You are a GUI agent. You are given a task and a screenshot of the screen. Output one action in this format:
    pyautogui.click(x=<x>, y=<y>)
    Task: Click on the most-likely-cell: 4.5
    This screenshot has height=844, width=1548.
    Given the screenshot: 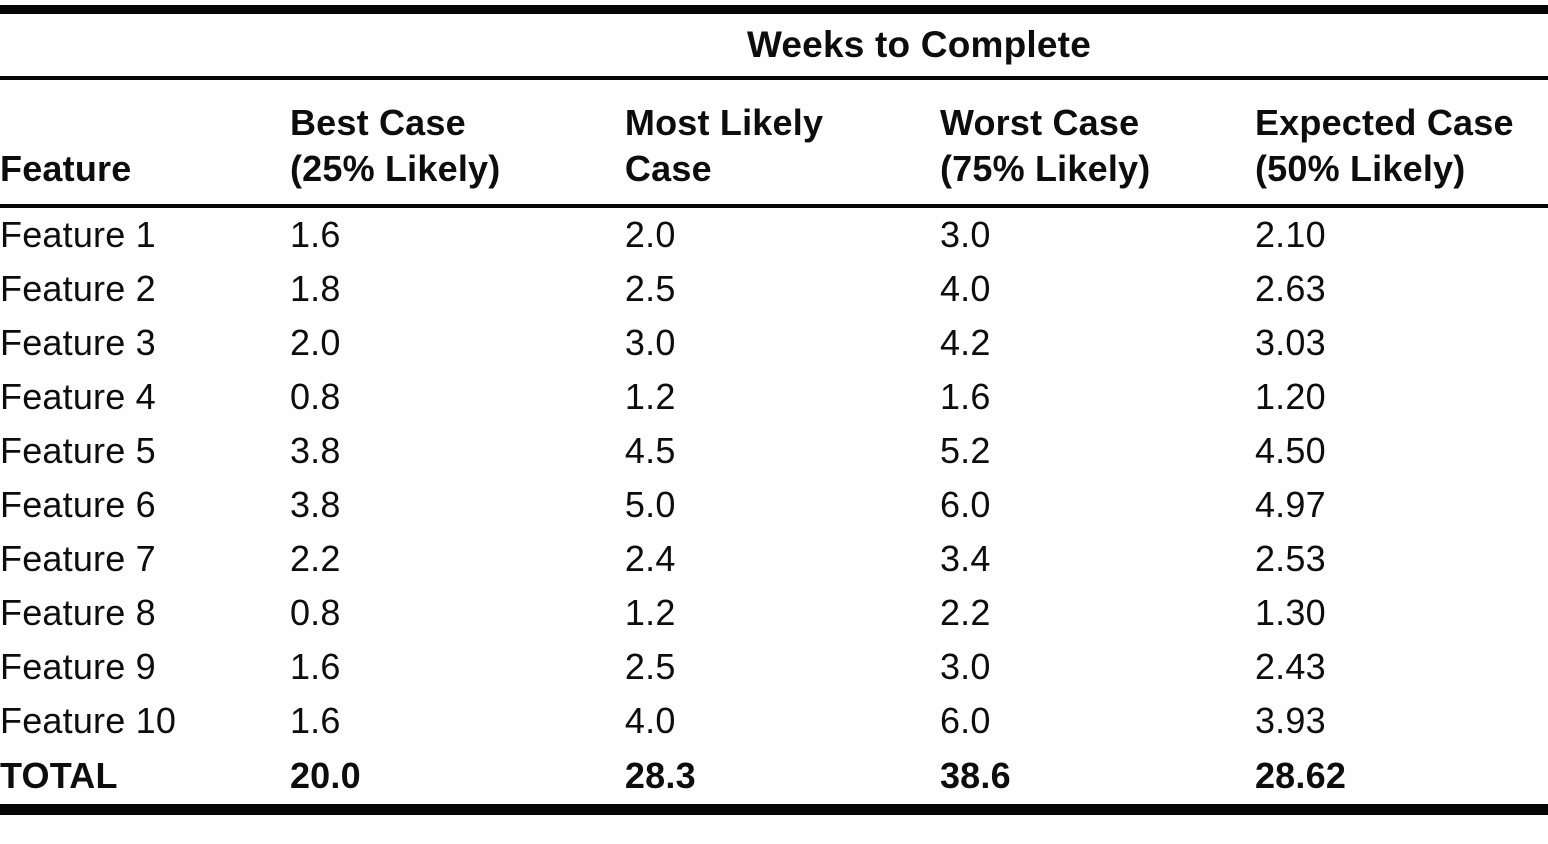 What is the action you would take?
    pyautogui.click(x=650, y=450)
    